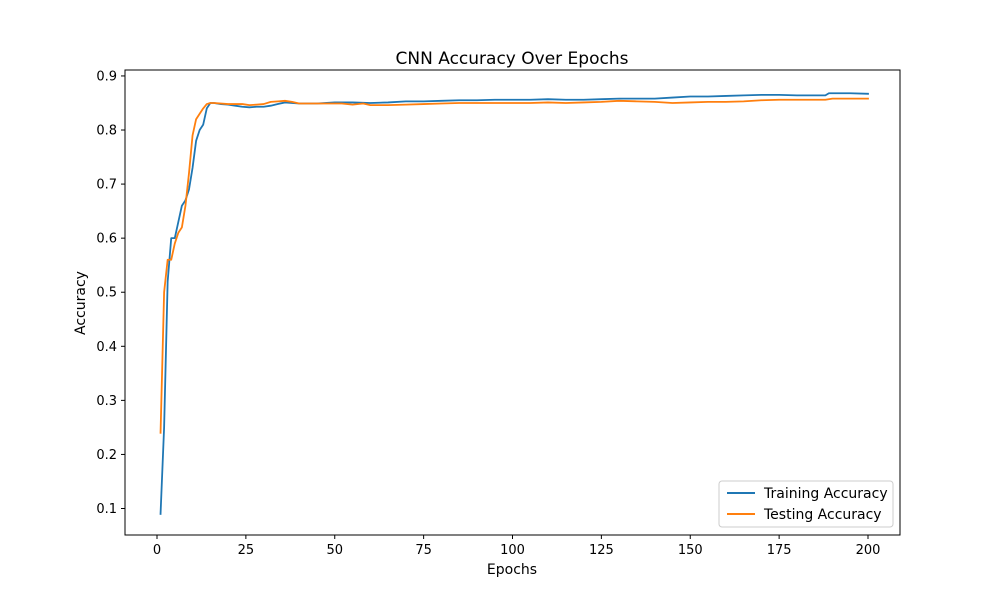 This screenshot has height=604, width=1000. Describe the element at coordinates (423, 550) in the screenshot. I see `x-tick-label: 75` at that location.